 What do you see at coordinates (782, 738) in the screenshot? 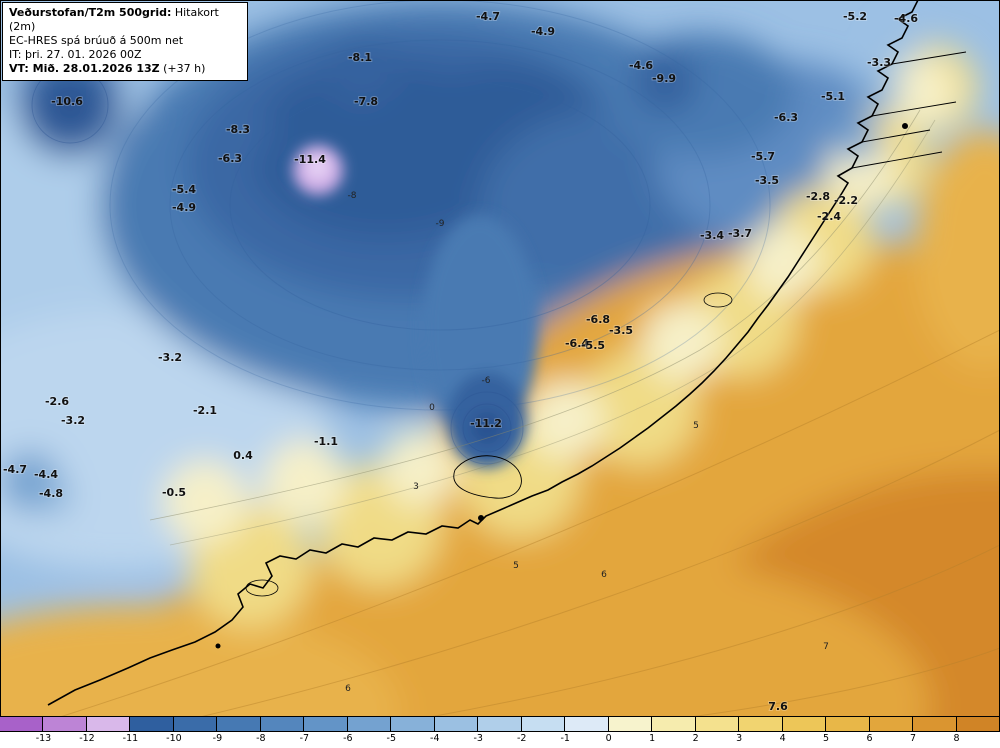
I see `colorbar-tick-label: 4` at bounding box center [782, 738].